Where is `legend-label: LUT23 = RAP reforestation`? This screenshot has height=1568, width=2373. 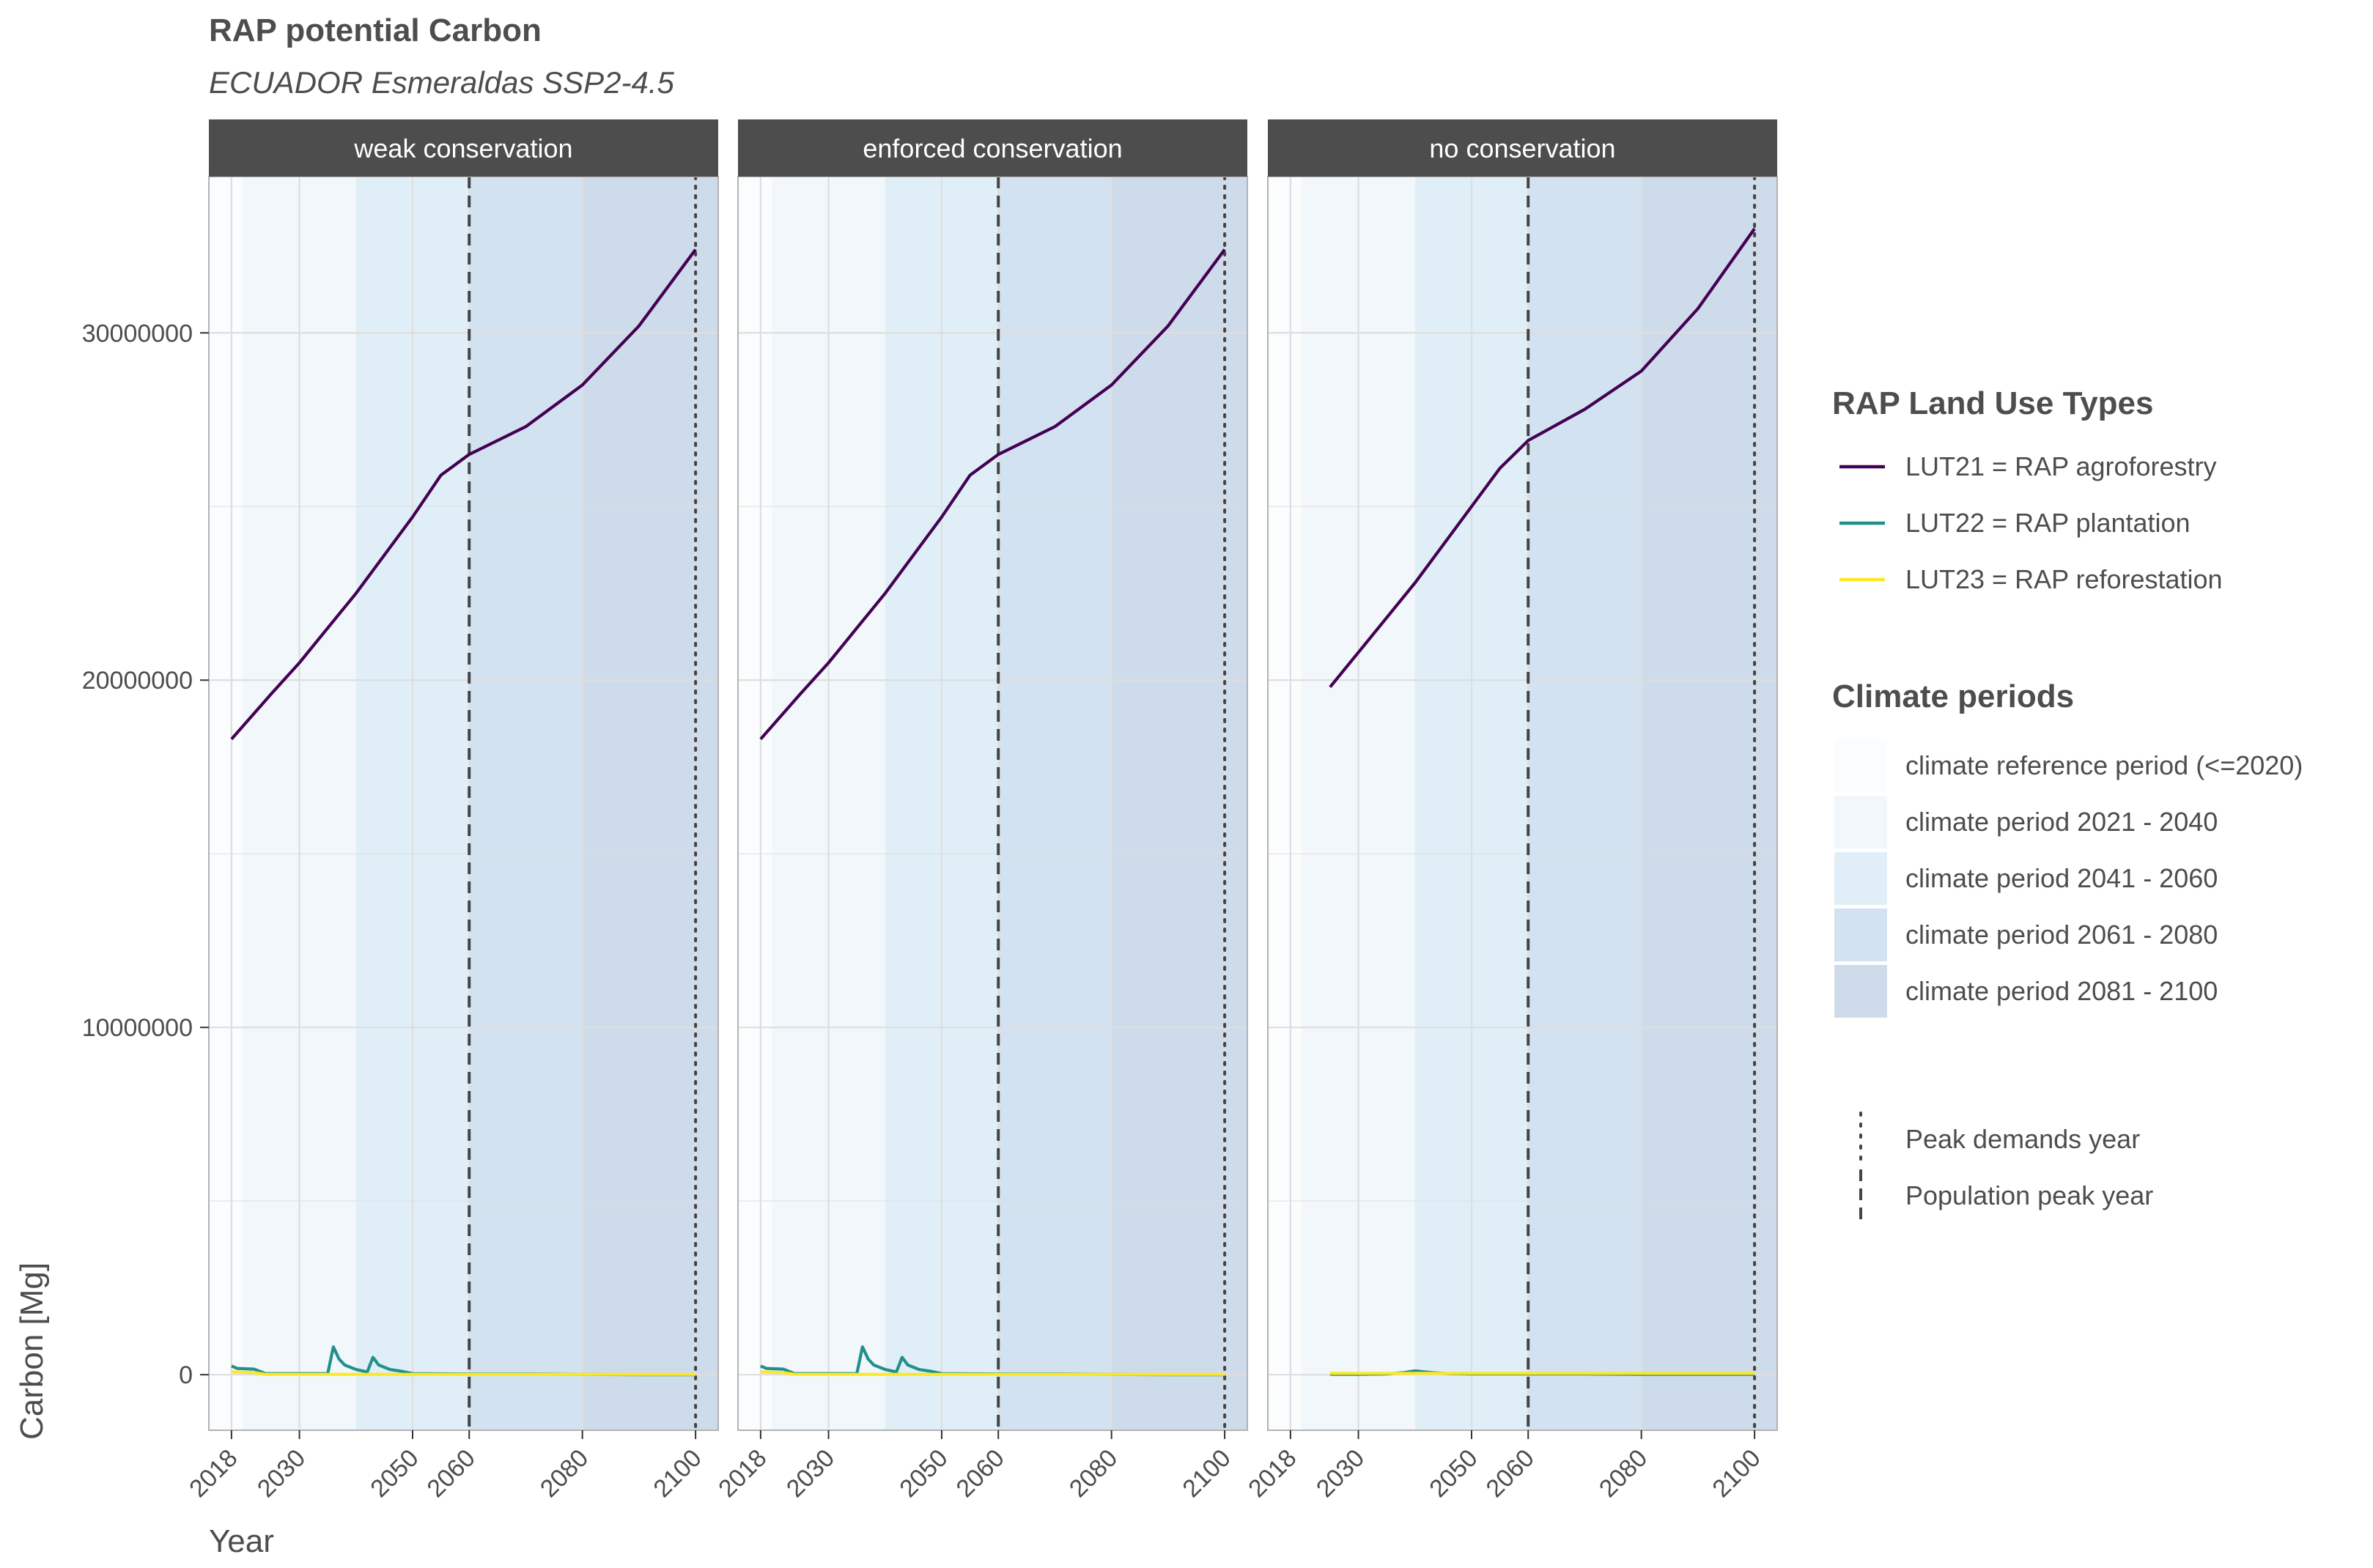
legend-label: LUT23 = RAP reforestation is located at coordinates (2064, 579).